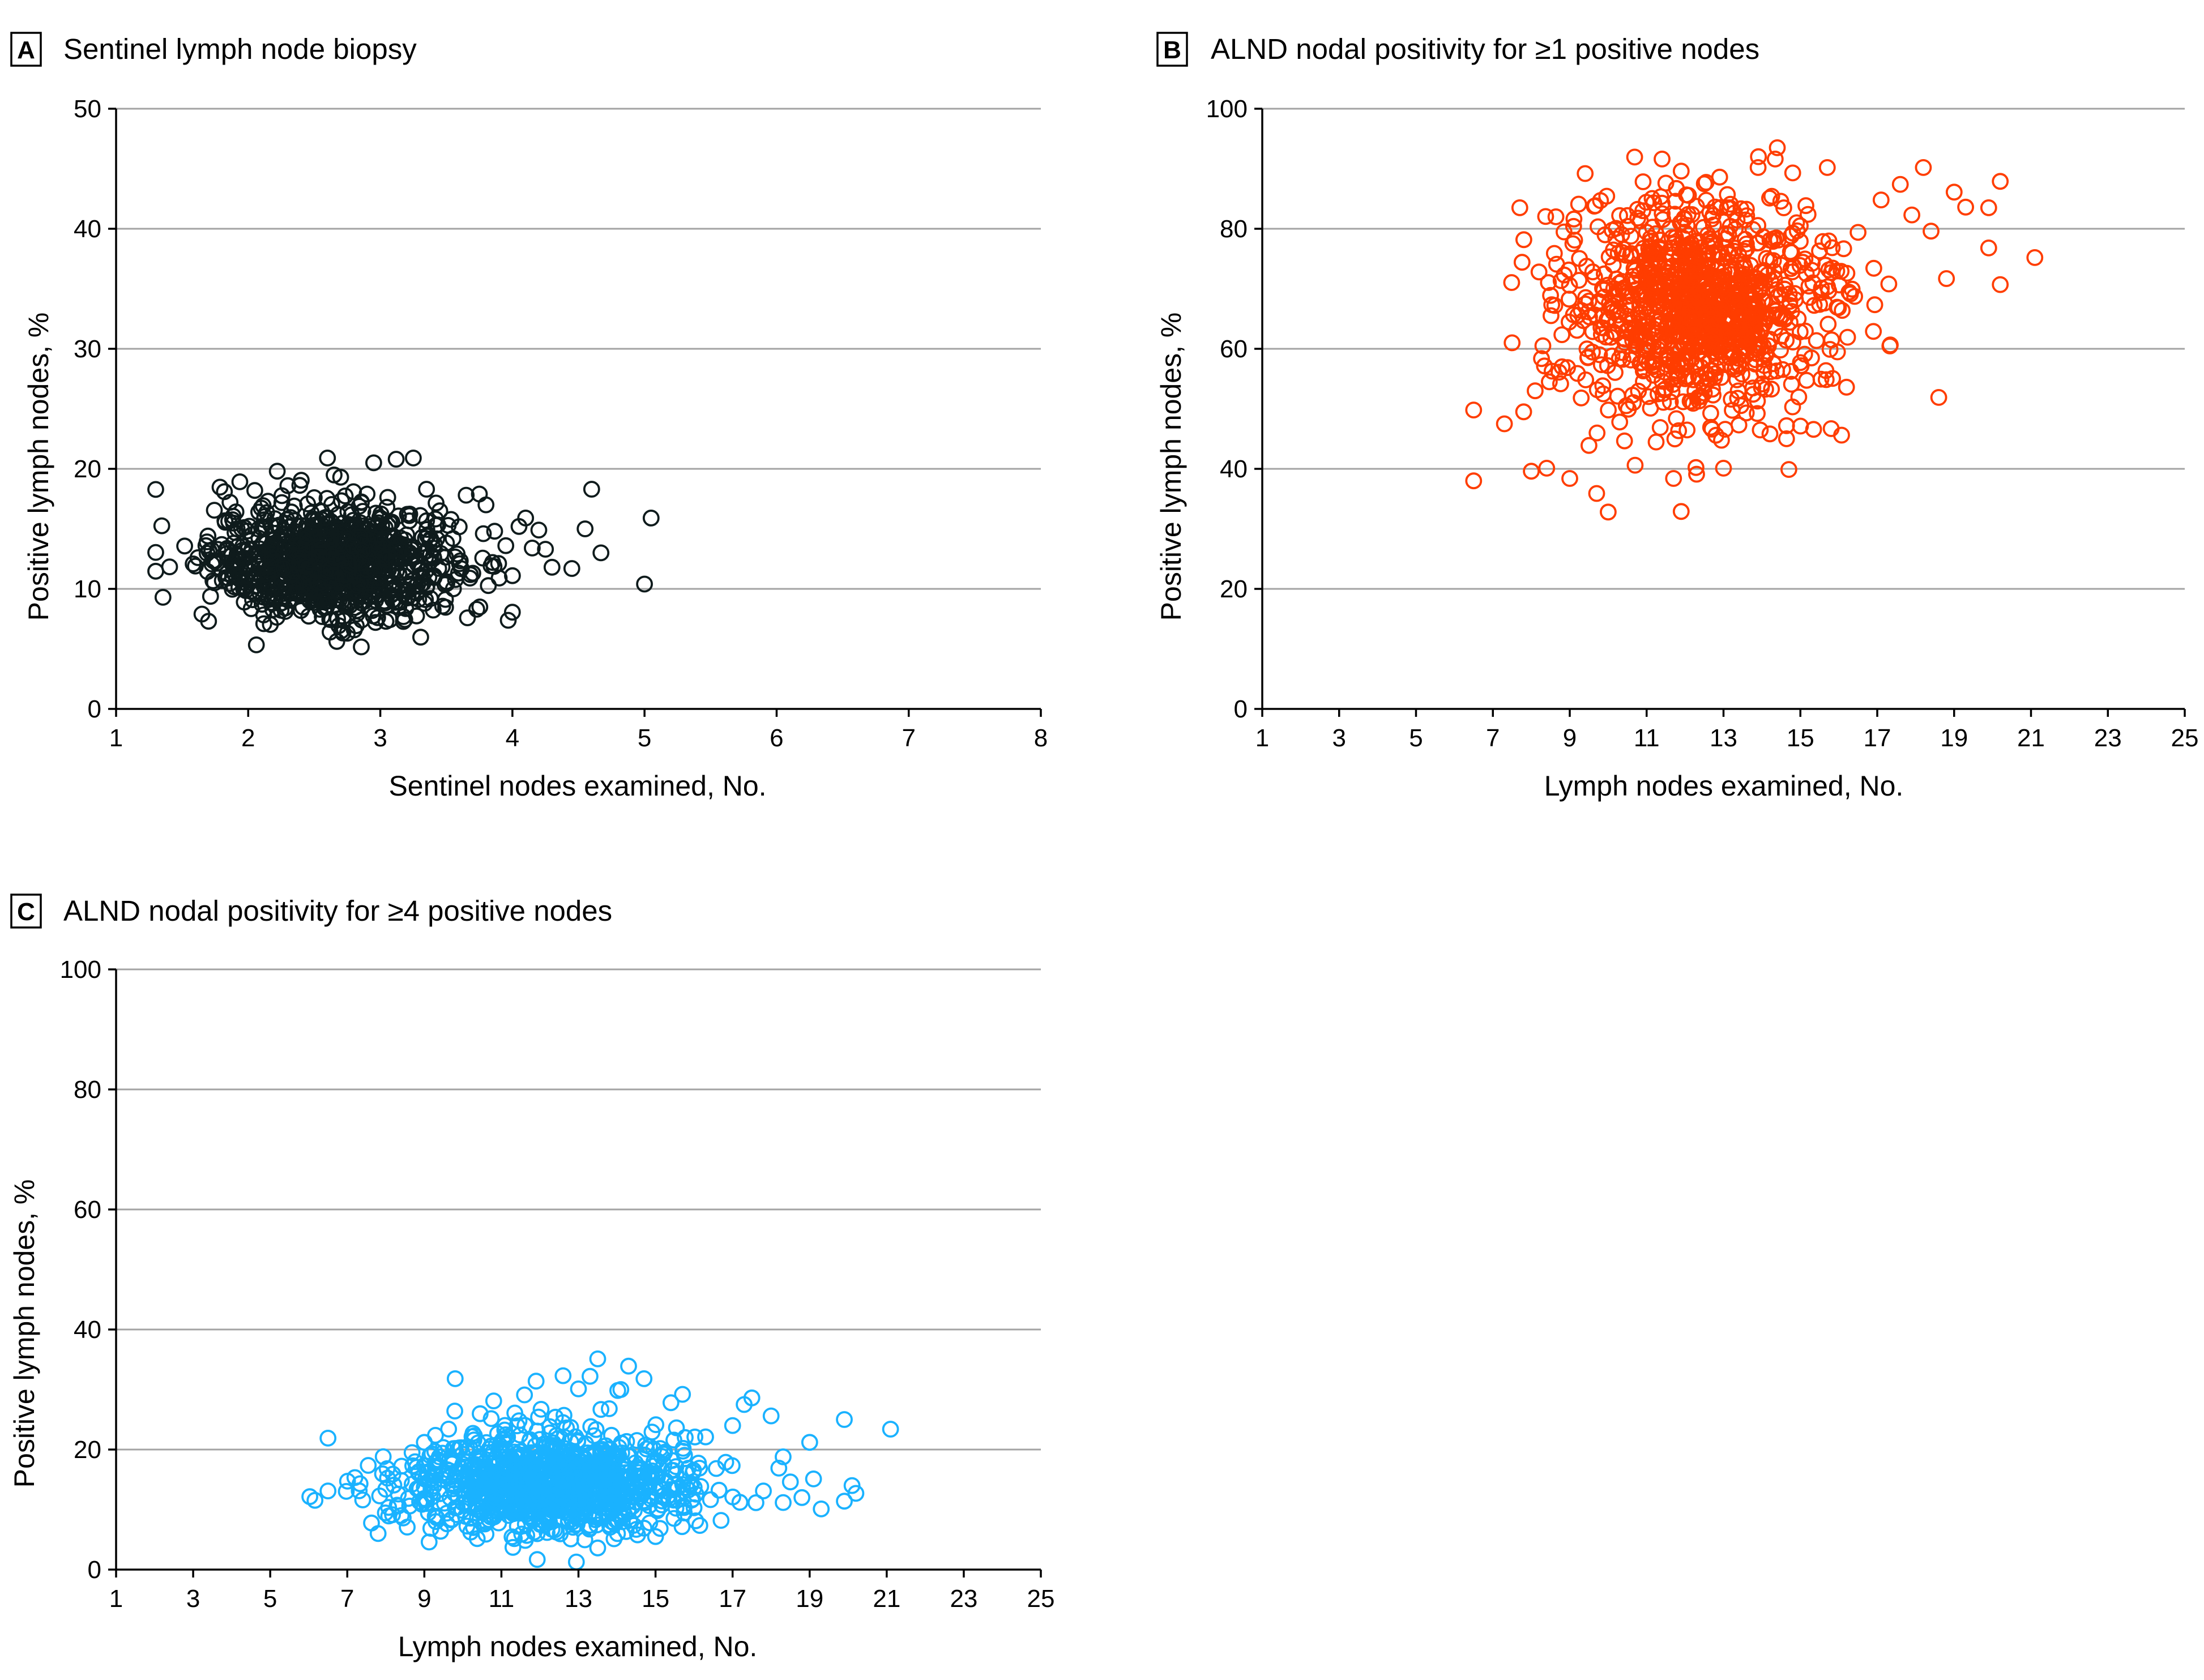 This screenshot has width=2204, height=1680. I want to click on x-tick-label: 19, so click(809, 1599).